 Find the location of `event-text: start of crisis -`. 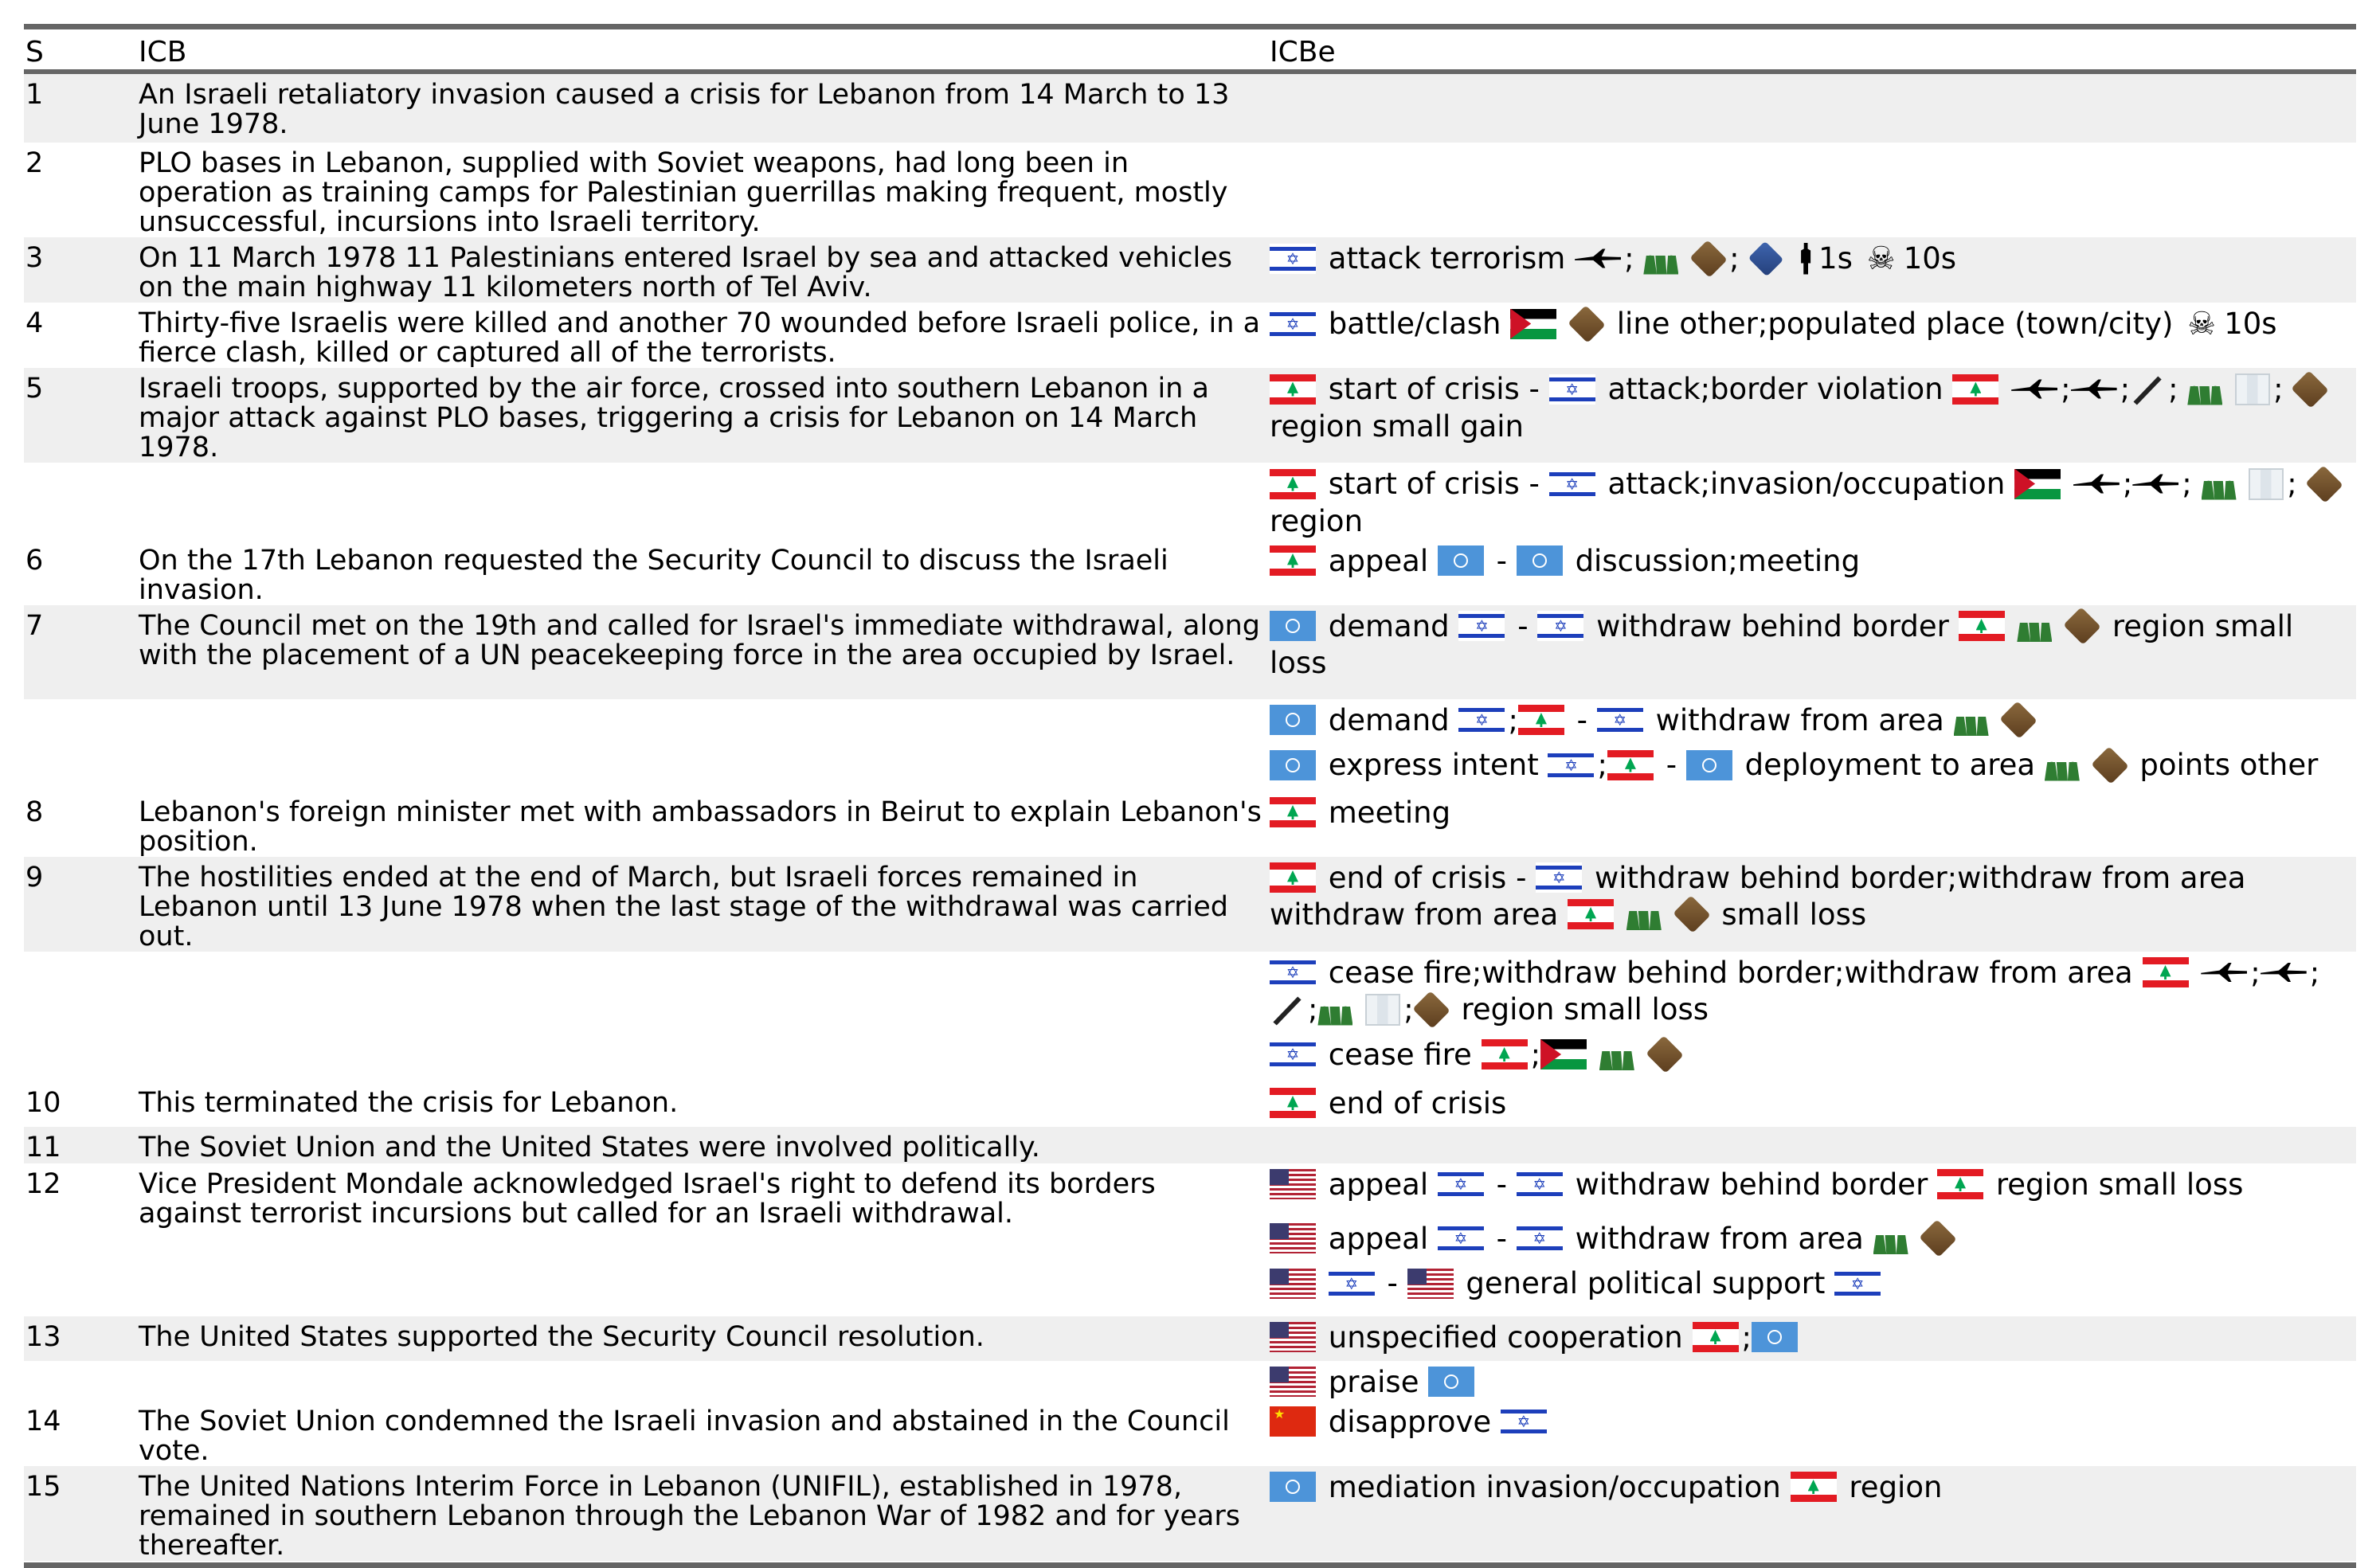

event-text: start of crisis - is located at coordinates (1434, 389).